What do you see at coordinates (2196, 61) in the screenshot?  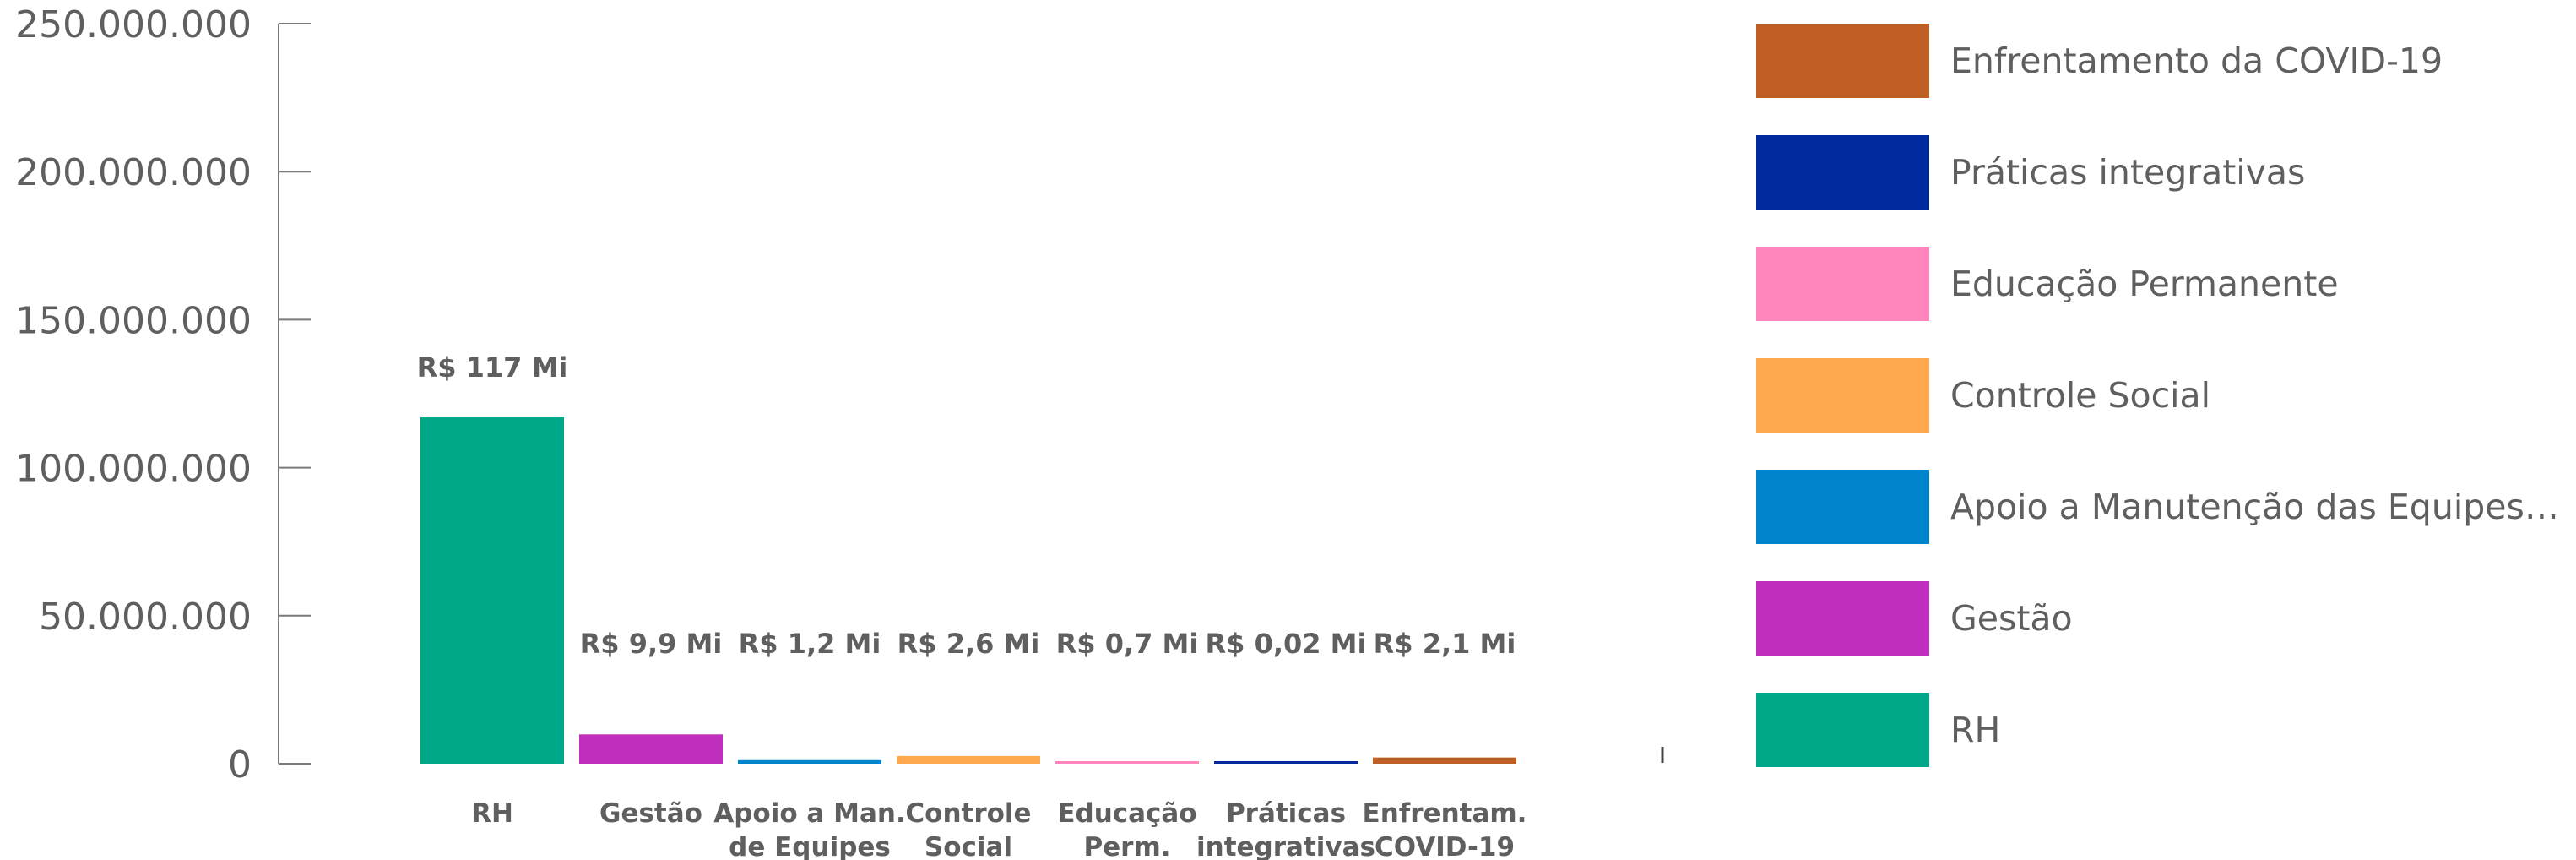 I see `legend-label: Enfrentamento da COVID-19` at bounding box center [2196, 61].